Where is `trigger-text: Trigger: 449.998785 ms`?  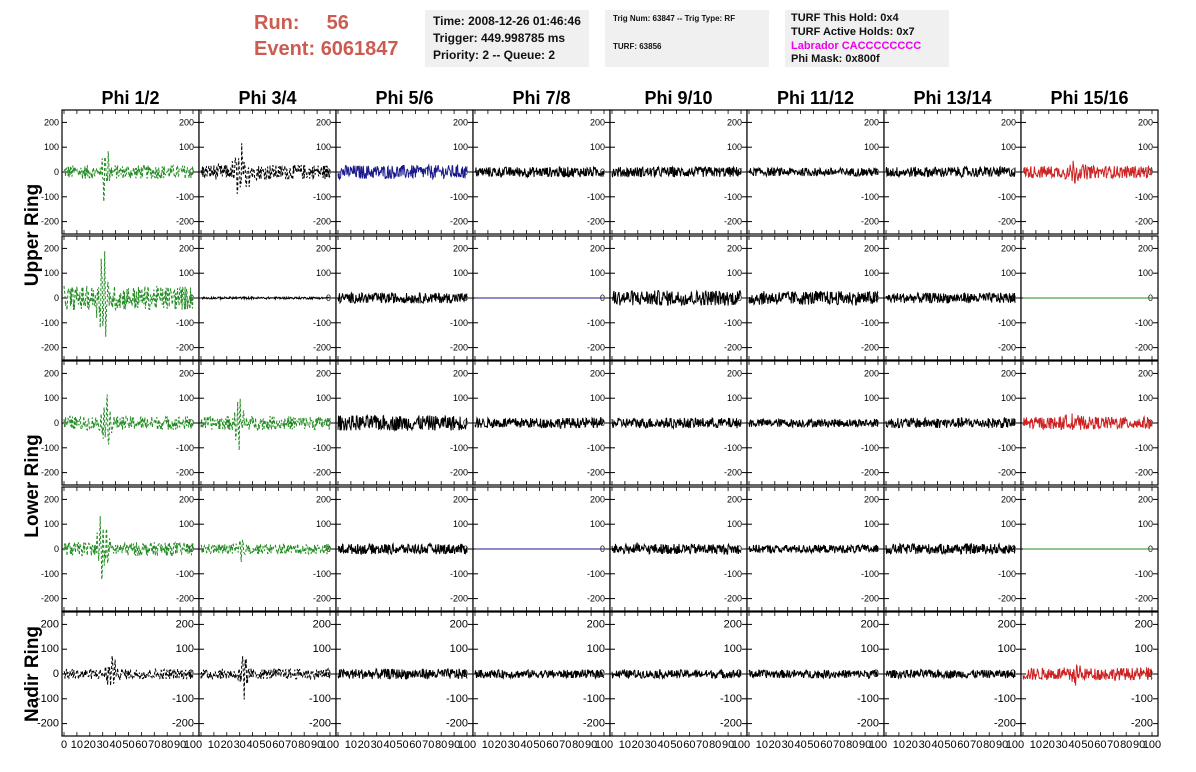
trigger-text: Trigger: 449.998785 ms is located at coordinates (499, 38).